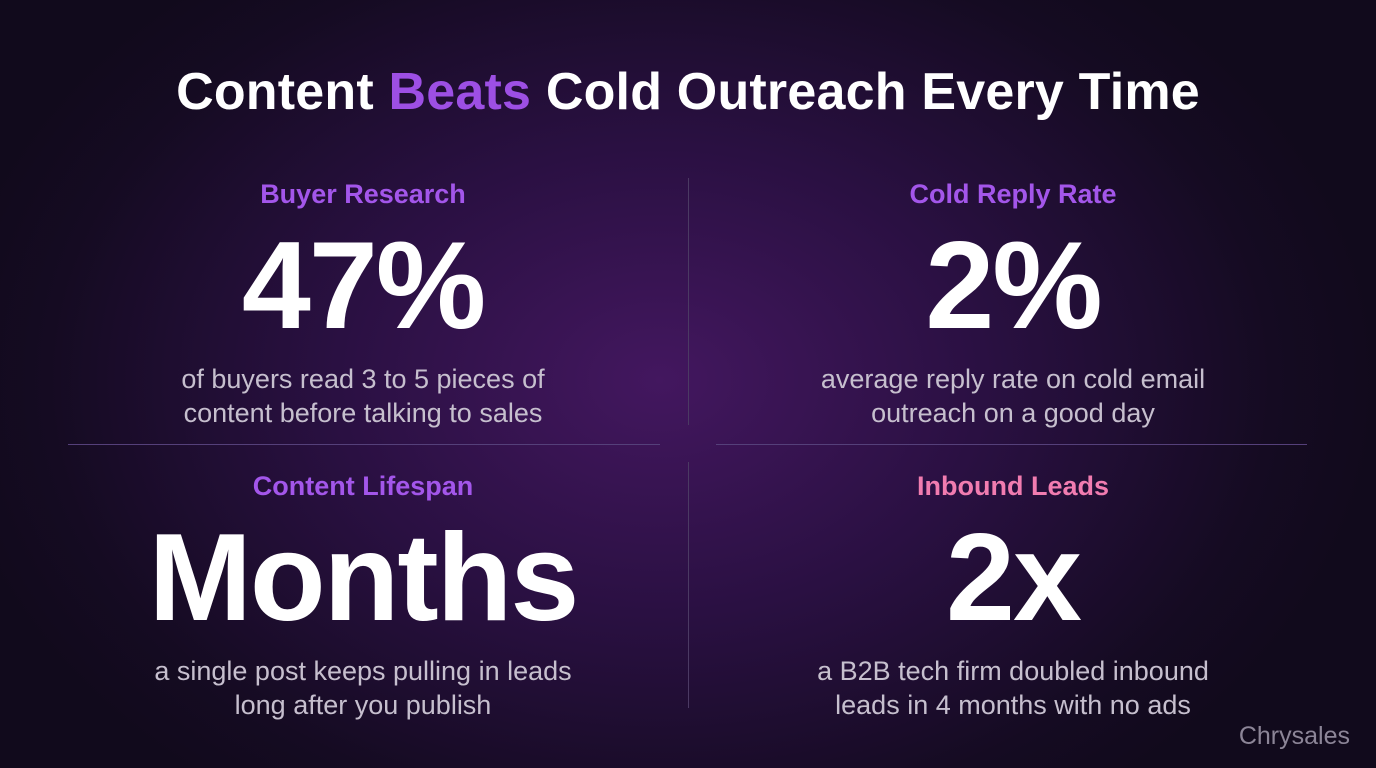  What do you see at coordinates (1013, 379) in the screenshot?
I see `description-line: average reply rate on cold email` at bounding box center [1013, 379].